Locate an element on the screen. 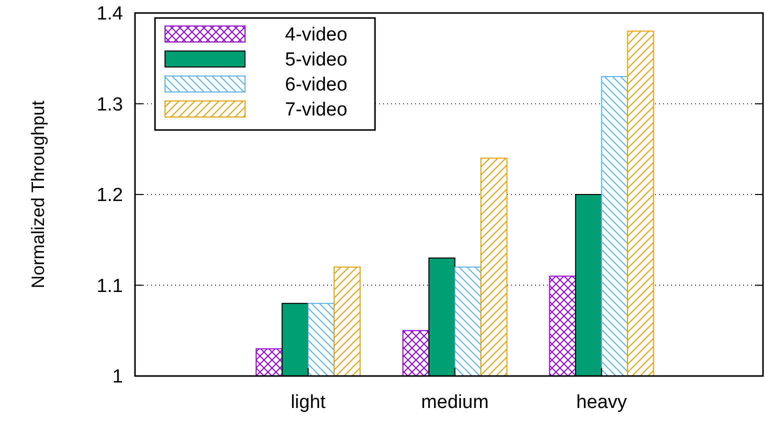 The width and height of the screenshot is (765, 423). y-tick-label: 1.3 is located at coordinates (109, 105).